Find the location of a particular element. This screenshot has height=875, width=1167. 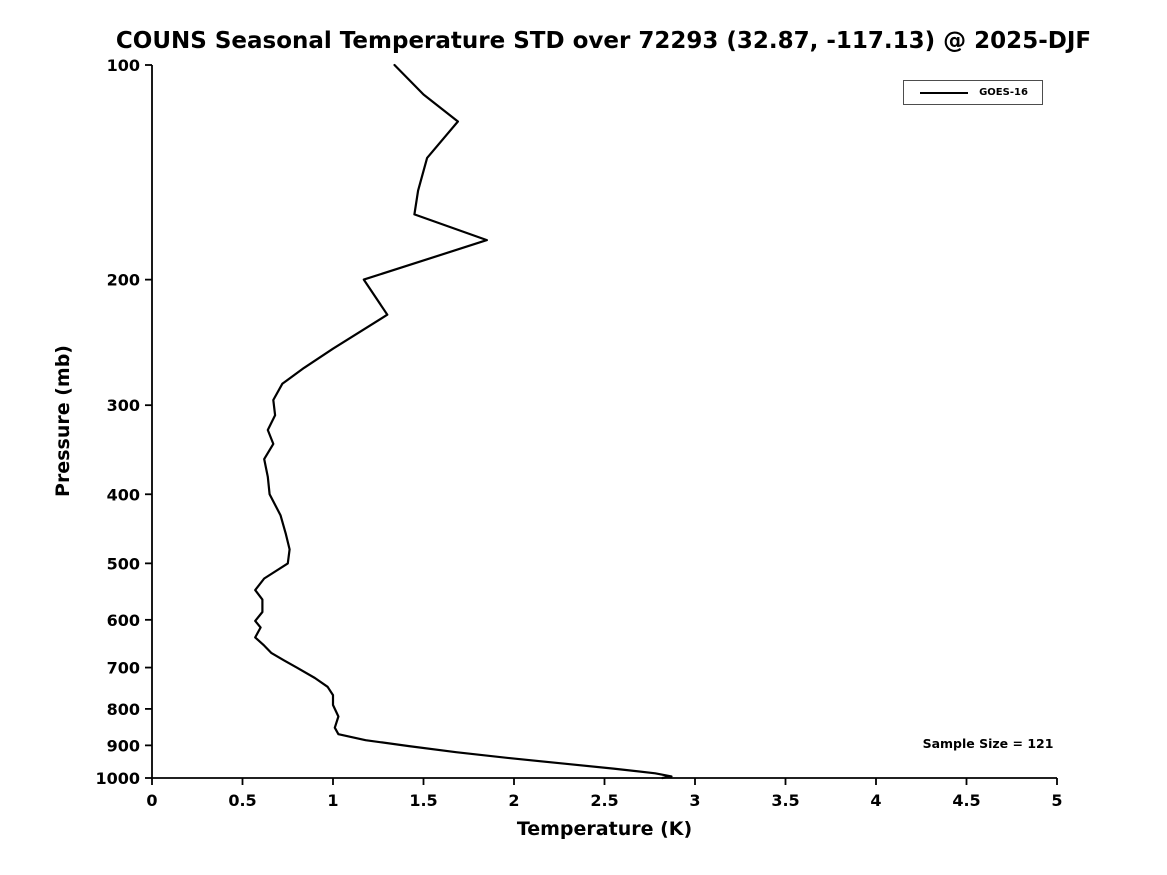

x-tick-label: 0 is located at coordinates (151, 800).